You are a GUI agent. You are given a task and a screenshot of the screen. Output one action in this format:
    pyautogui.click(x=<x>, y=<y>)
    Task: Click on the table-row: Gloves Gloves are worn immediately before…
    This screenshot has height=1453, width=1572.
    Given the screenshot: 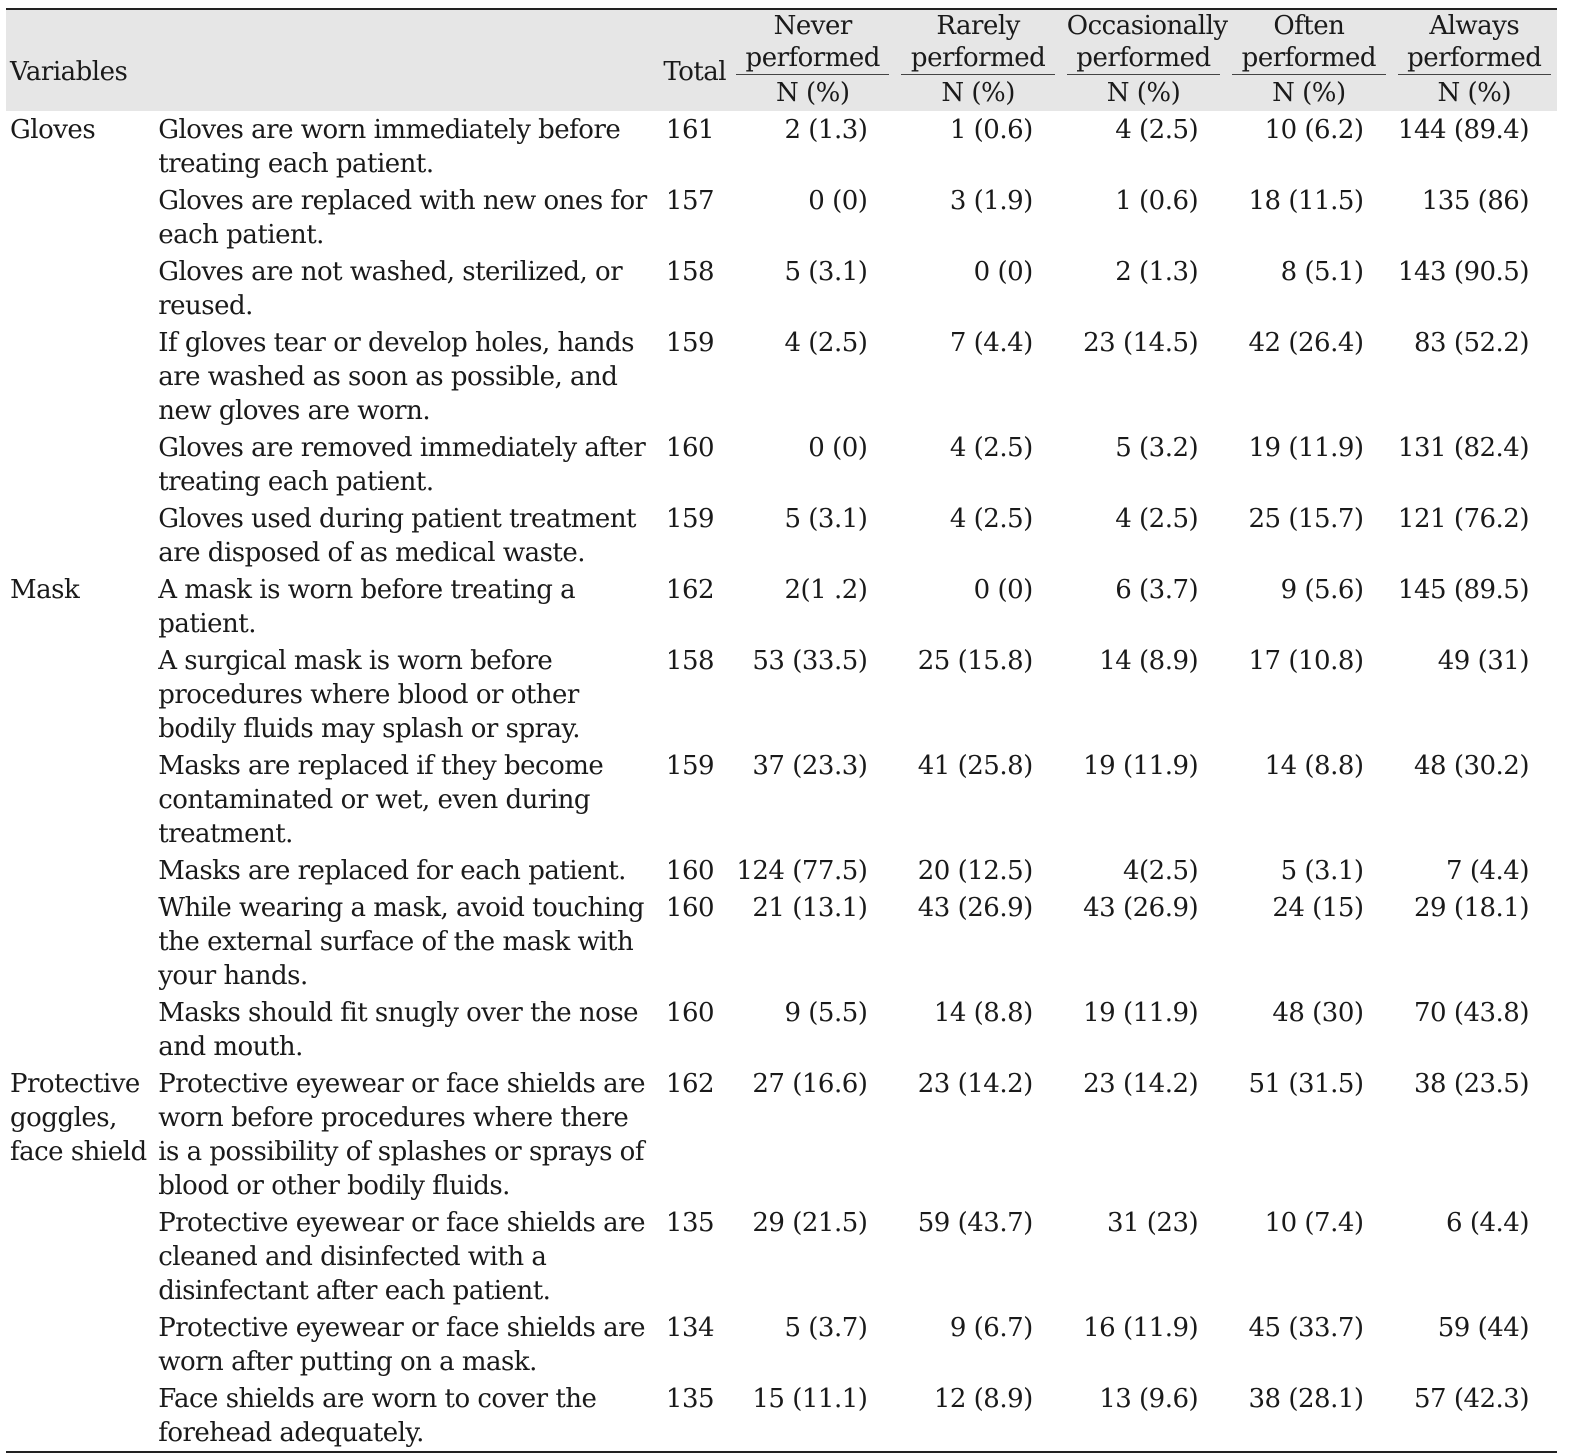 What is the action you would take?
    pyautogui.click(x=781, y=146)
    